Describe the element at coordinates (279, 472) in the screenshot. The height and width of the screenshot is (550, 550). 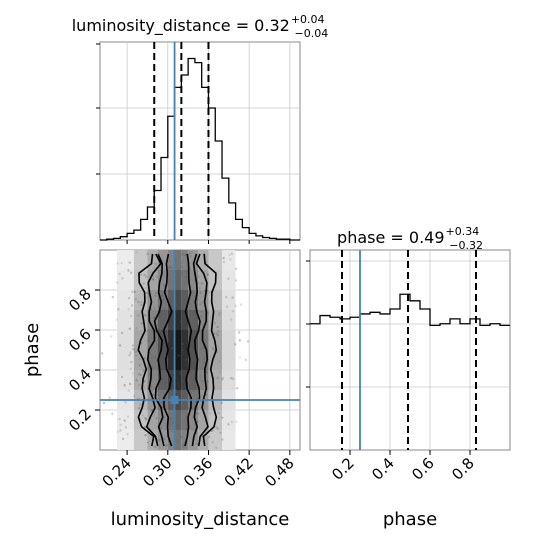
I see `x-tick-label-luminosity-distance: 0.48` at that location.